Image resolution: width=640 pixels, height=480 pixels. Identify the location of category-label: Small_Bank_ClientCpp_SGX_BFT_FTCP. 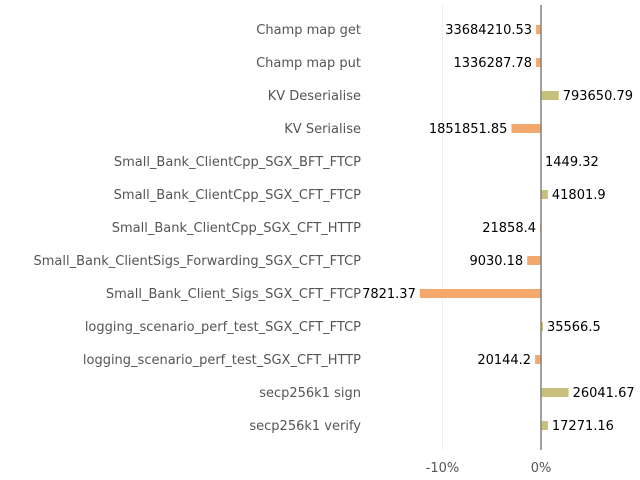
(237, 162).